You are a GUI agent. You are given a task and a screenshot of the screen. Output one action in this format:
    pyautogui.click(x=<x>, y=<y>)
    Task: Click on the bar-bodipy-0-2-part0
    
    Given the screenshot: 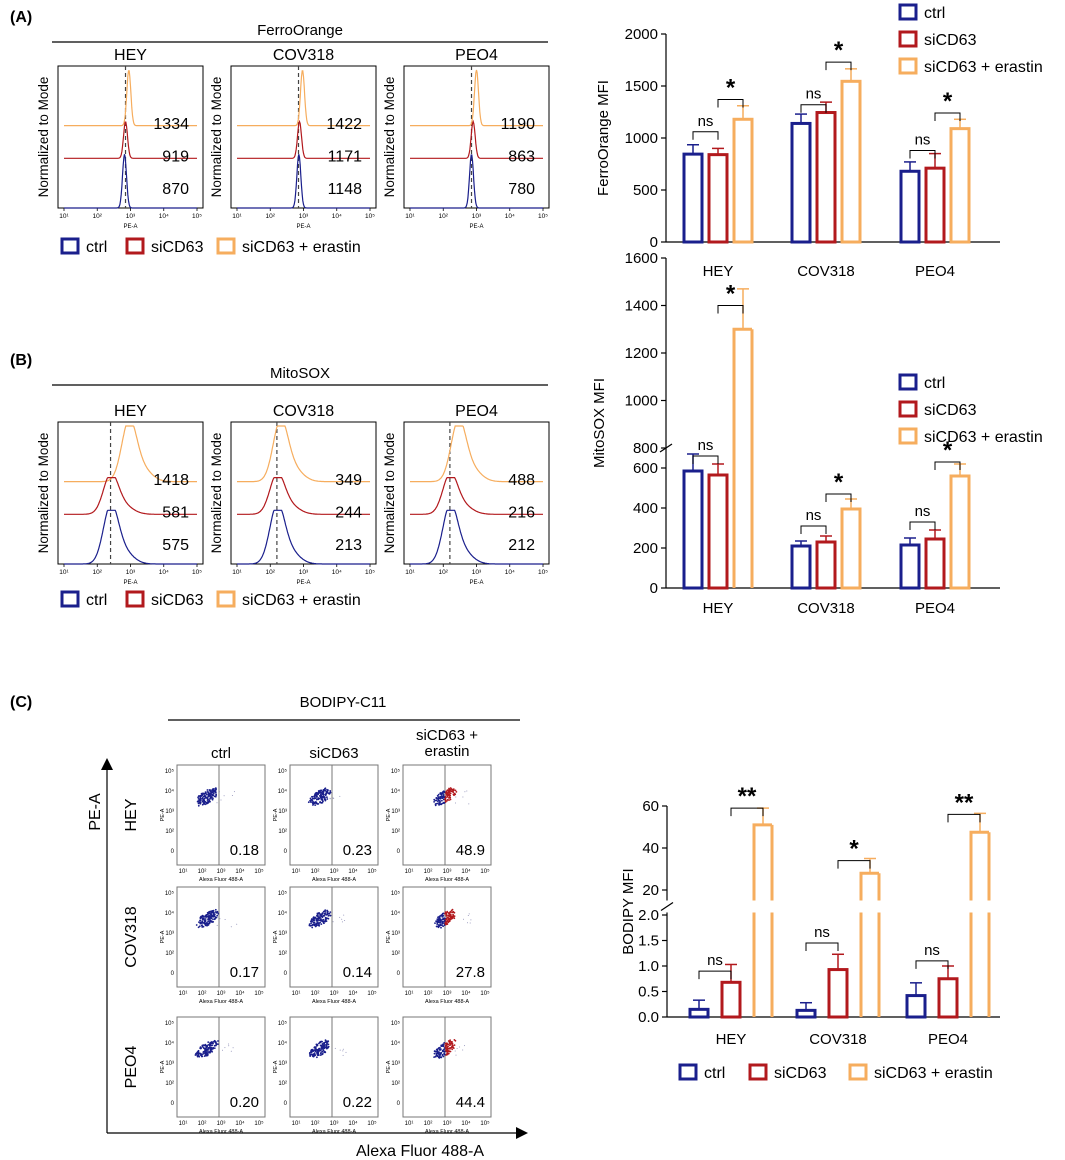 What is the action you would take?
    pyautogui.click(x=763, y=964)
    